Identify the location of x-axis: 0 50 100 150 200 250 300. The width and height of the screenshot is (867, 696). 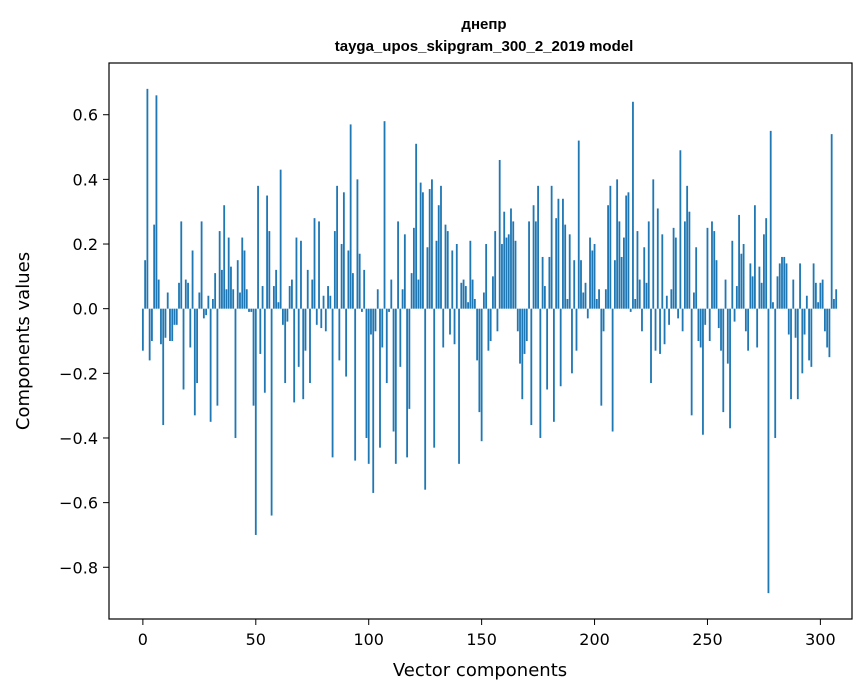
(487, 634).